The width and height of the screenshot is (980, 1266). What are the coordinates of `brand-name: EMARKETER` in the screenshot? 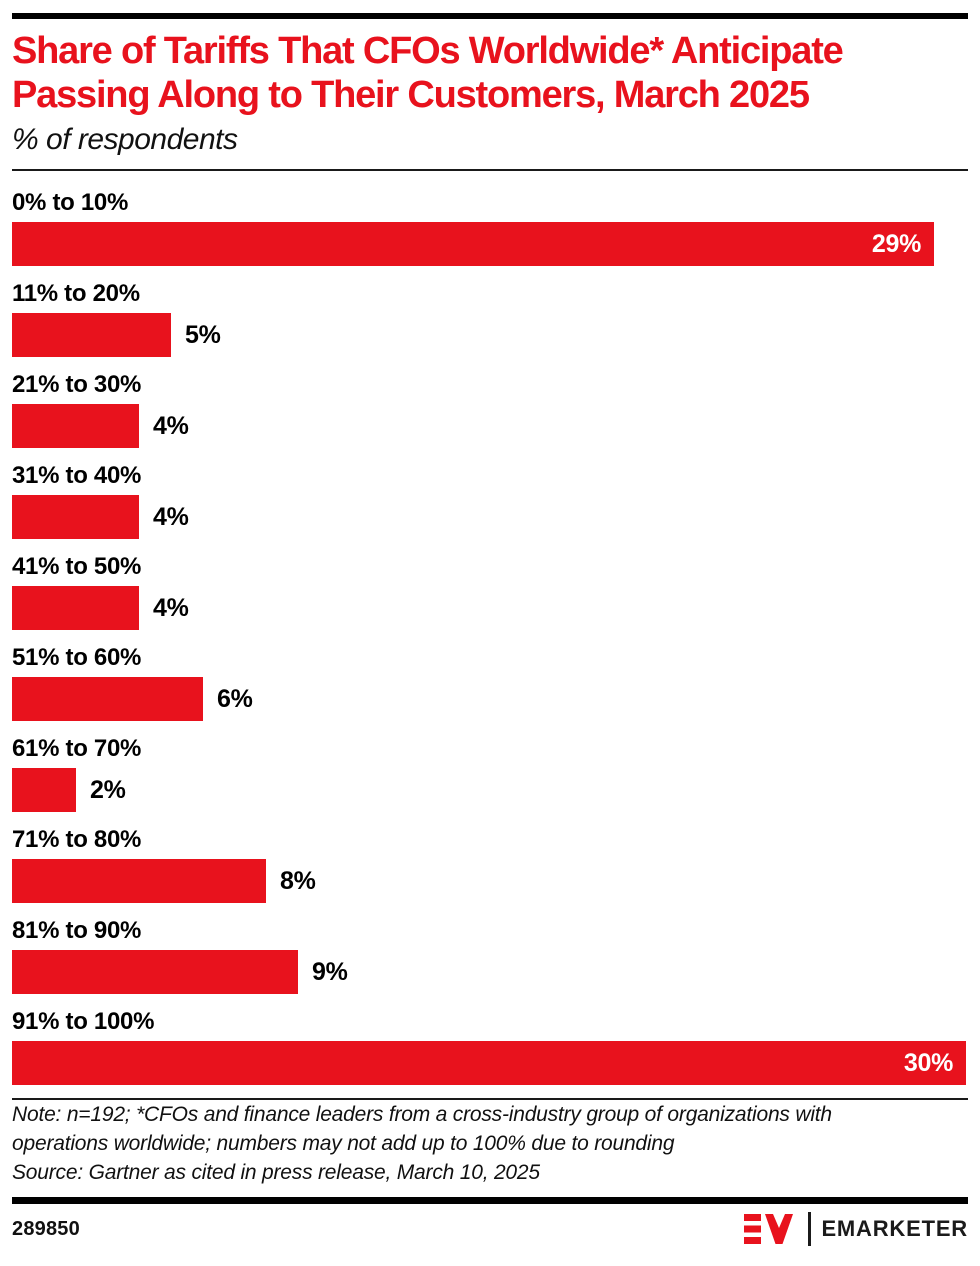 It's located at (894, 1228).